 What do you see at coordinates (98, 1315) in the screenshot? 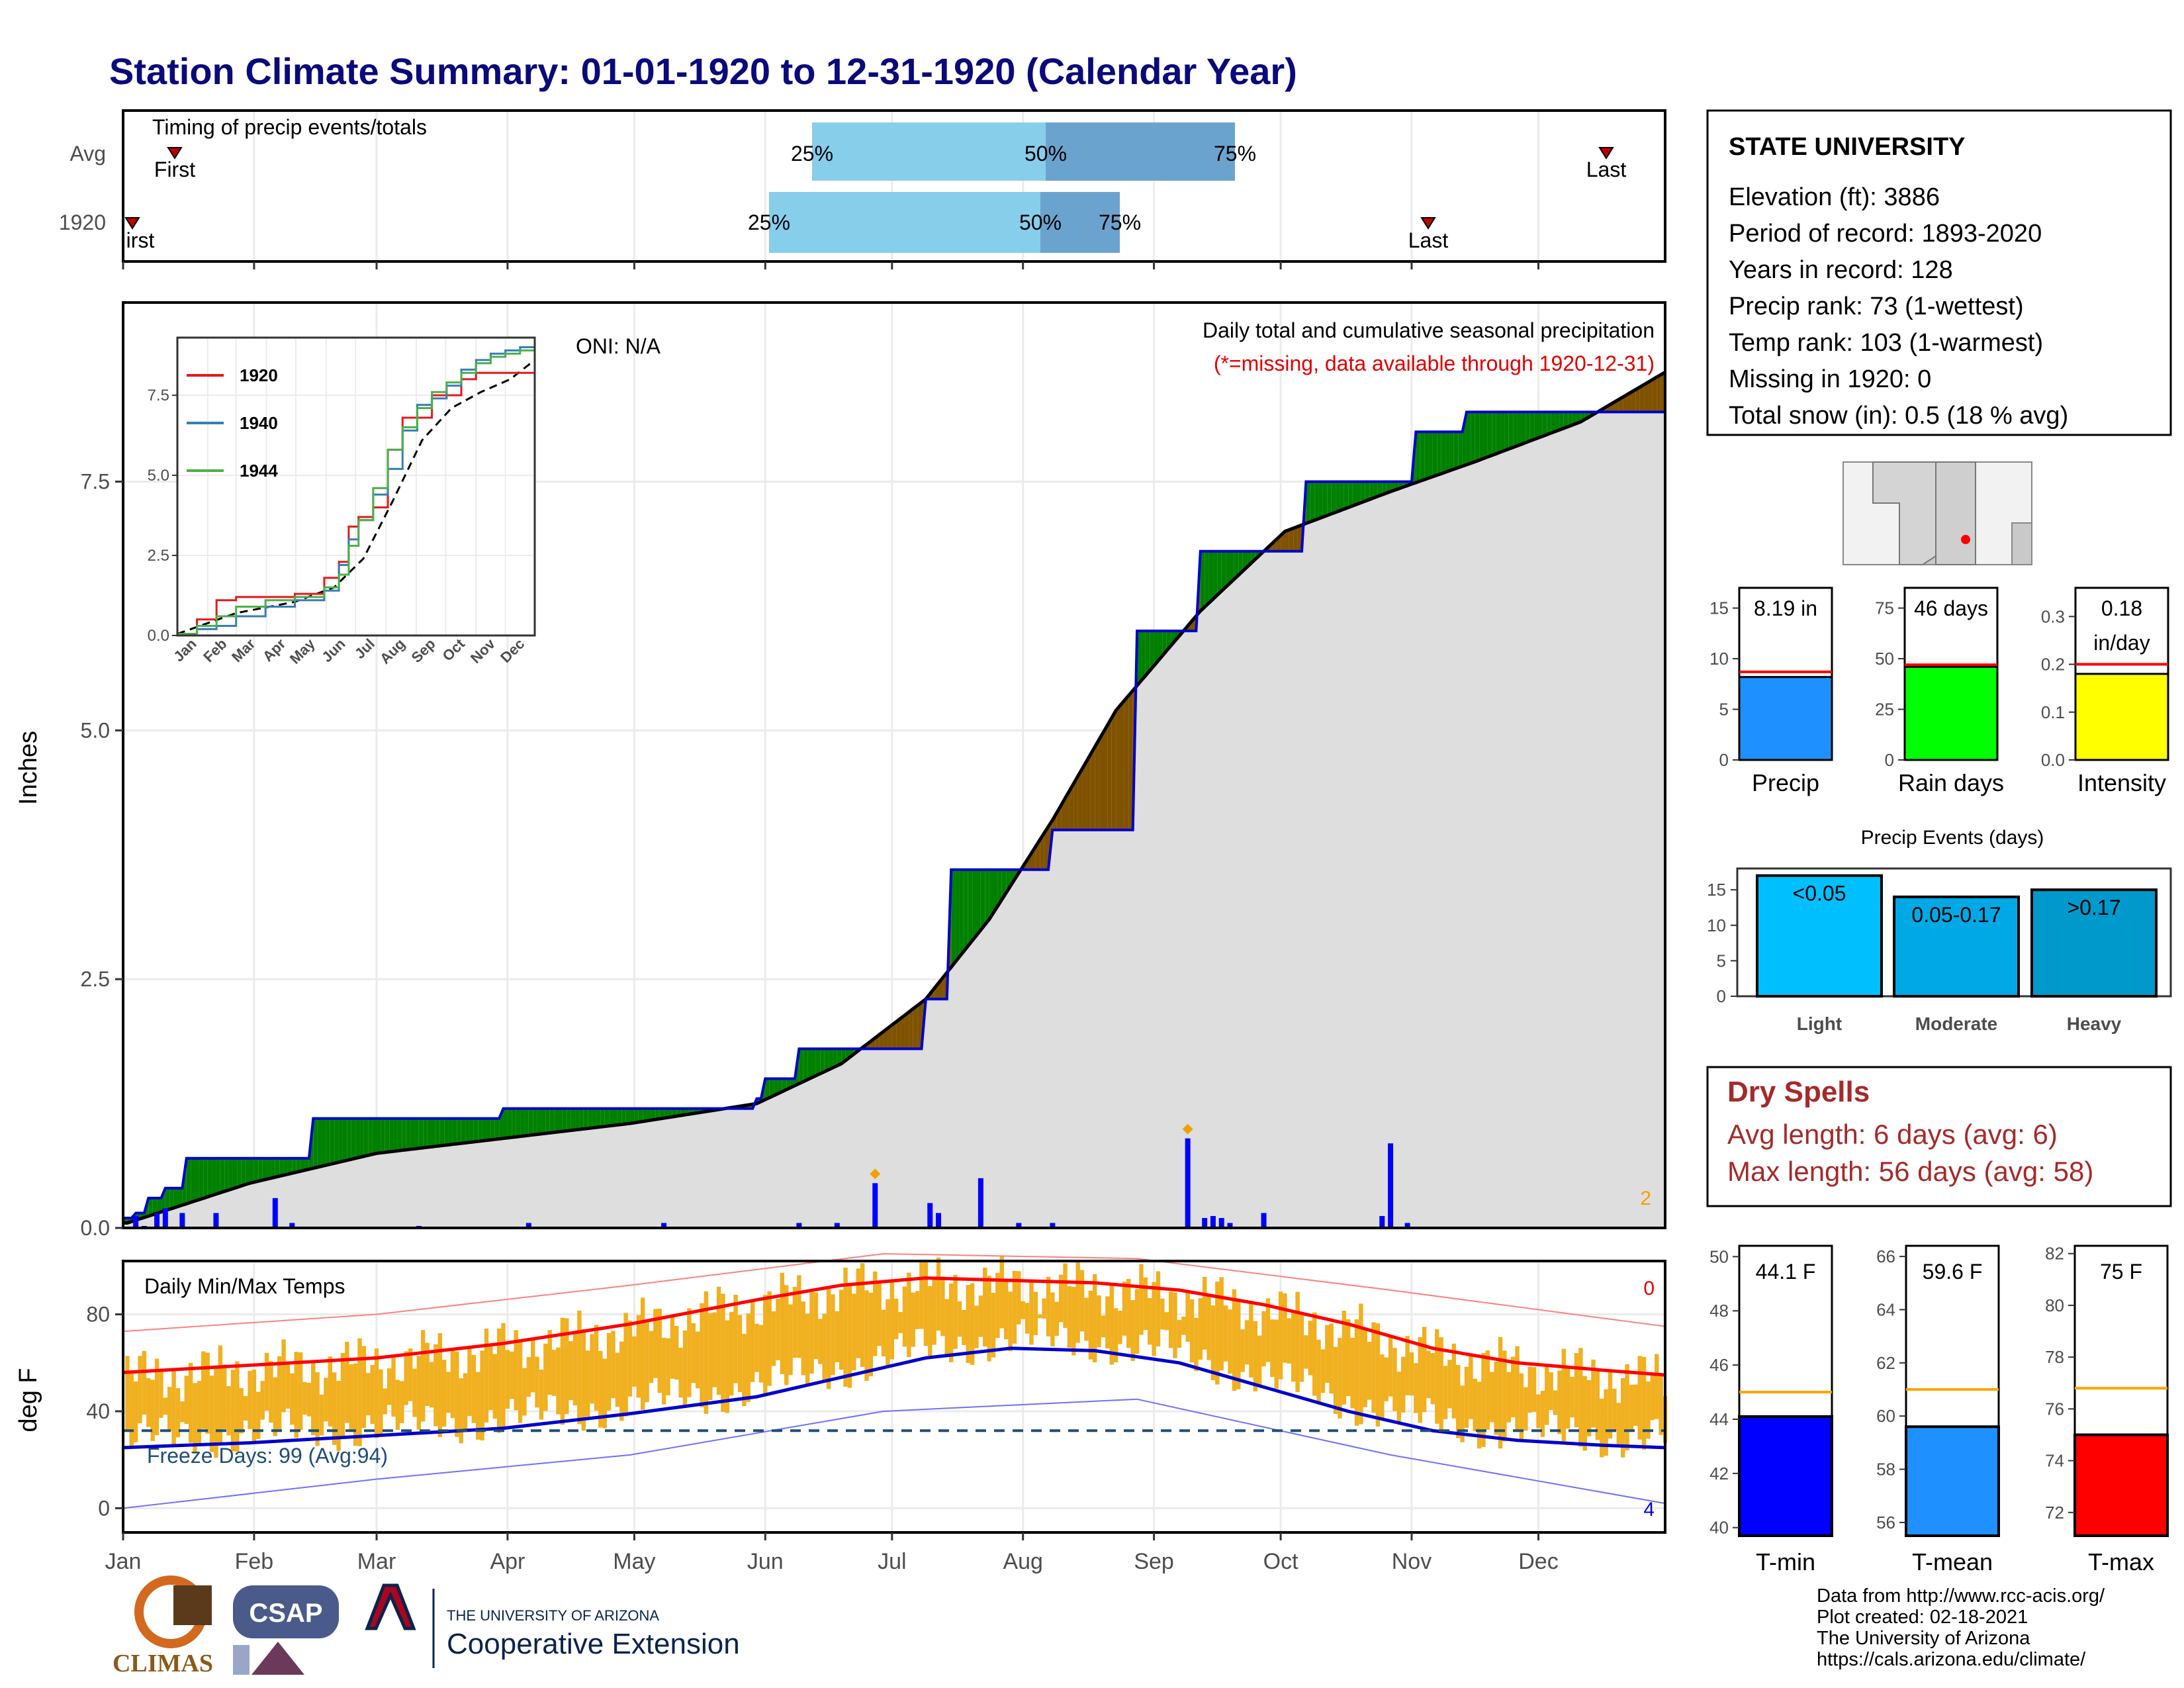
I see `temp-ytick-label: 80` at bounding box center [98, 1315].